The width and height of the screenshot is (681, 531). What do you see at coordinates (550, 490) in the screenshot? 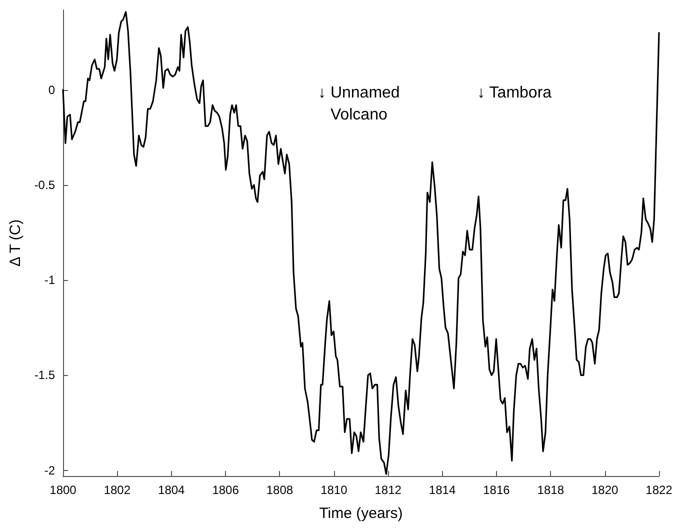
I see `x-tick-label: 1818` at bounding box center [550, 490].